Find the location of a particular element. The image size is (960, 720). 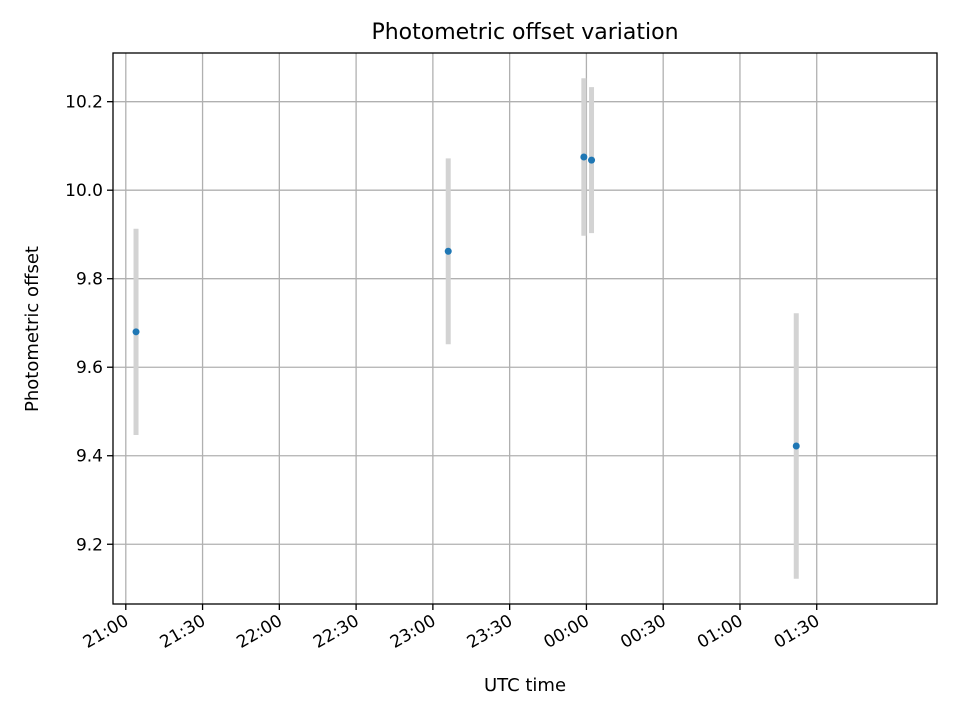

y-tick-label: 10.2 is located at coordinates (84, 103).